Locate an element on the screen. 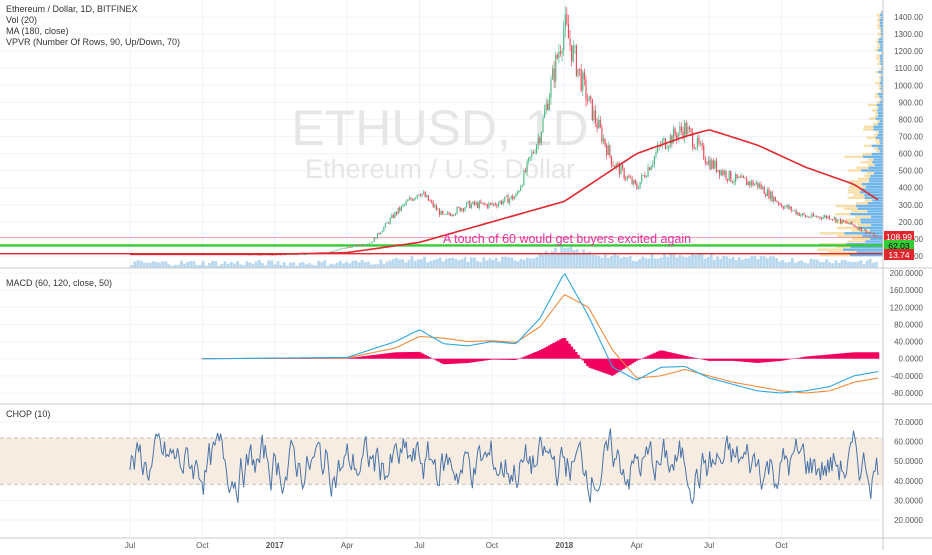 The height and width of the screenshot is (555, 932). watermark-symbol: ETHUSD, 1D is located at coordinates (439, 128).